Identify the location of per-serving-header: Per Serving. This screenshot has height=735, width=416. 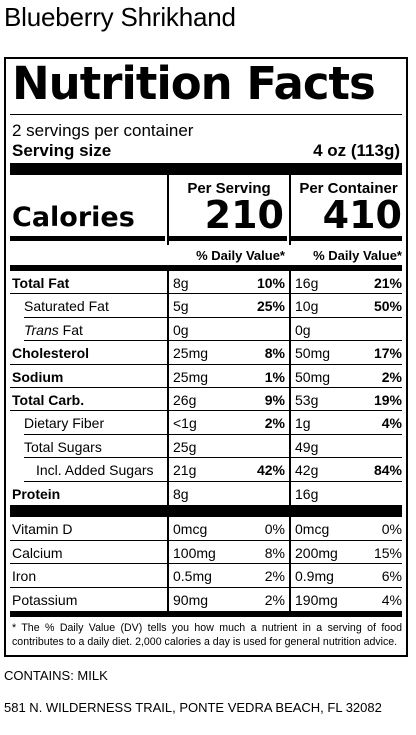
(229, 188).